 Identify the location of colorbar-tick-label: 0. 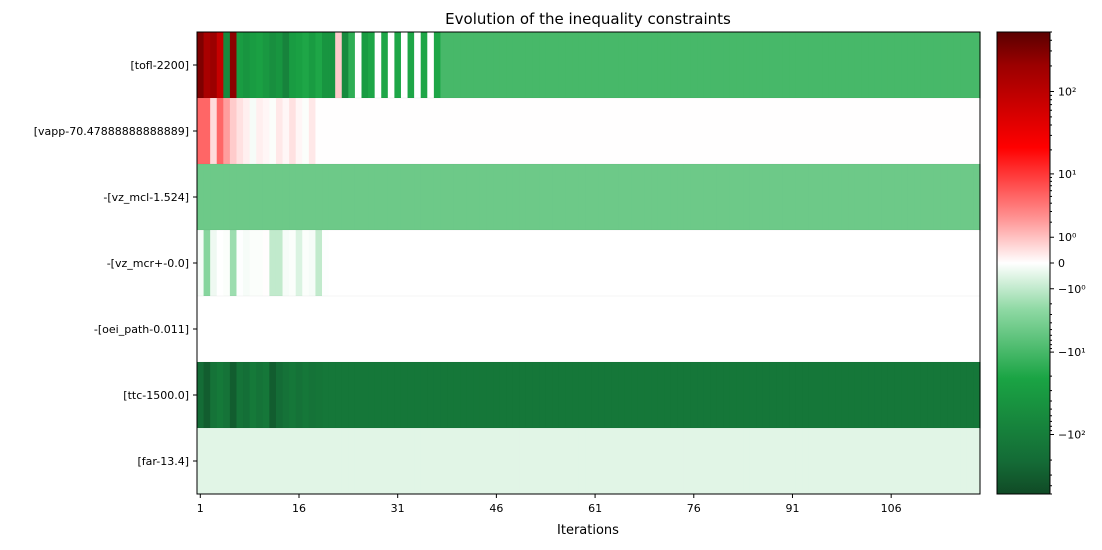
(1061, 263).